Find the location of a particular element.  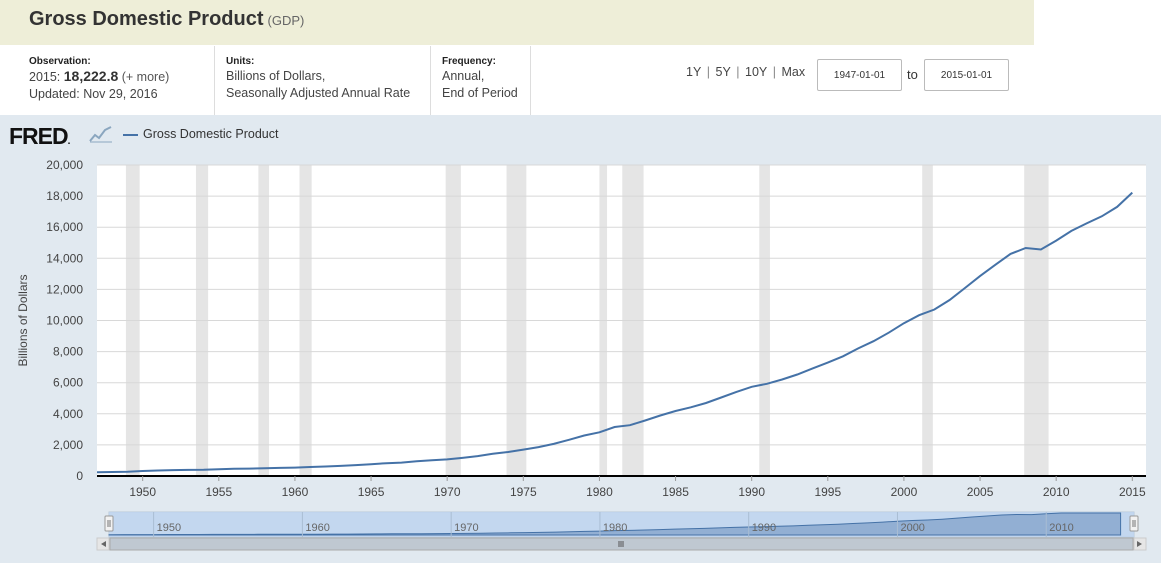

navigator-tick-label: 2010 is located at coordinates (1061, 528).